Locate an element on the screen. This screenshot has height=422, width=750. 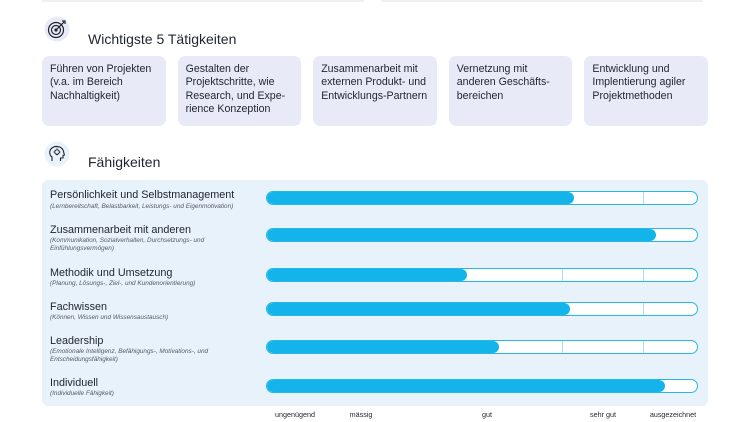
skill-name: Individuell is located at coordinates (74, 383).